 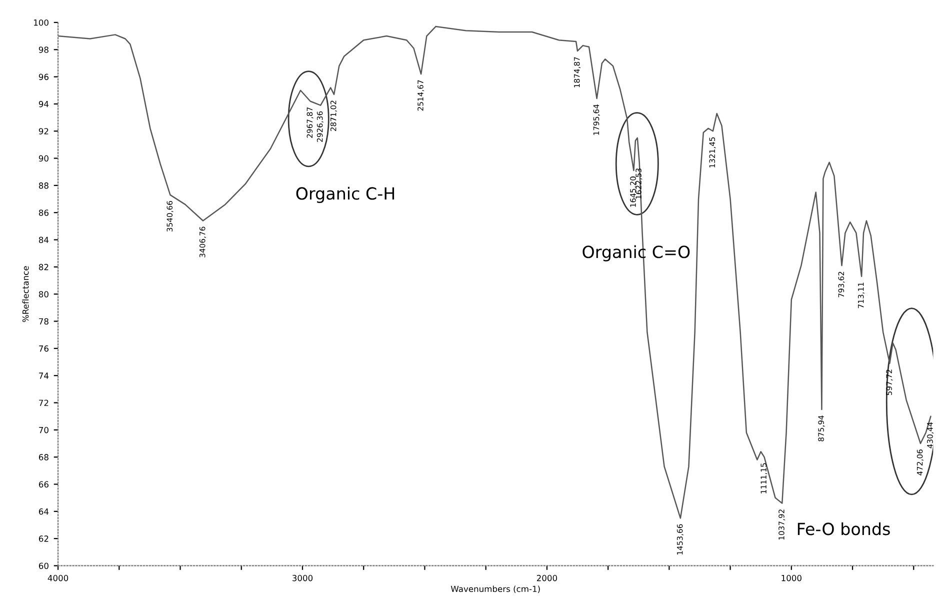 What do you see at coordinates (43, 403) in the screenshot?
I see `y-tick-label: 72` at bounding box center [43, 403].